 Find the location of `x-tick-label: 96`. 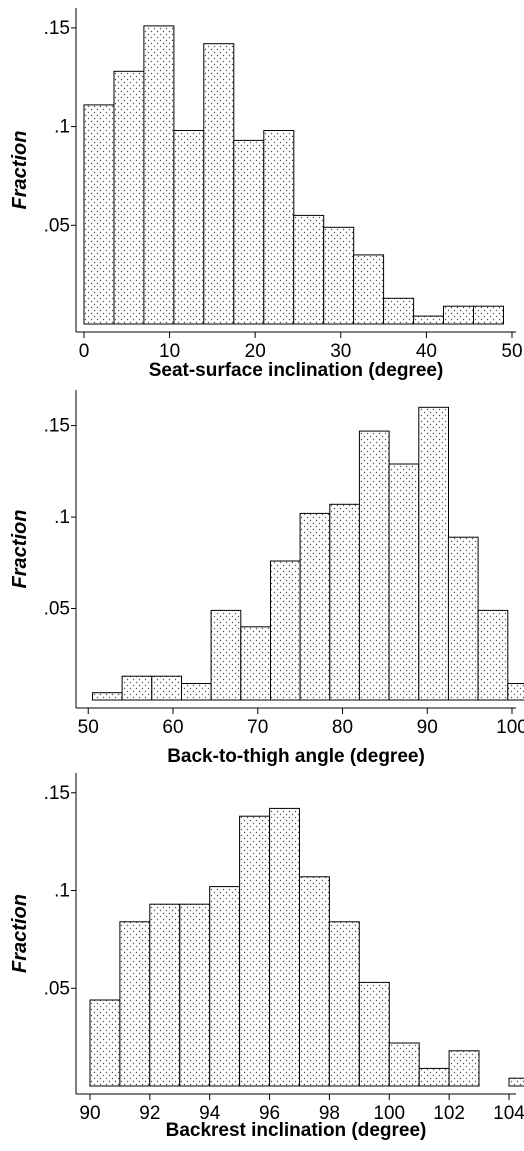

x-tick-label: 96 is located at coordinates (269, 1113).